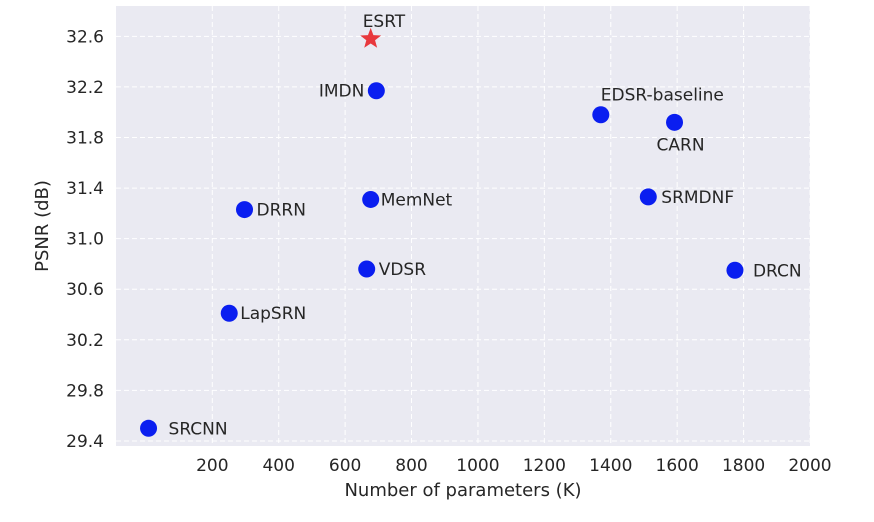  I want to click on y-tick-label: 31.0, so click(85, 240).